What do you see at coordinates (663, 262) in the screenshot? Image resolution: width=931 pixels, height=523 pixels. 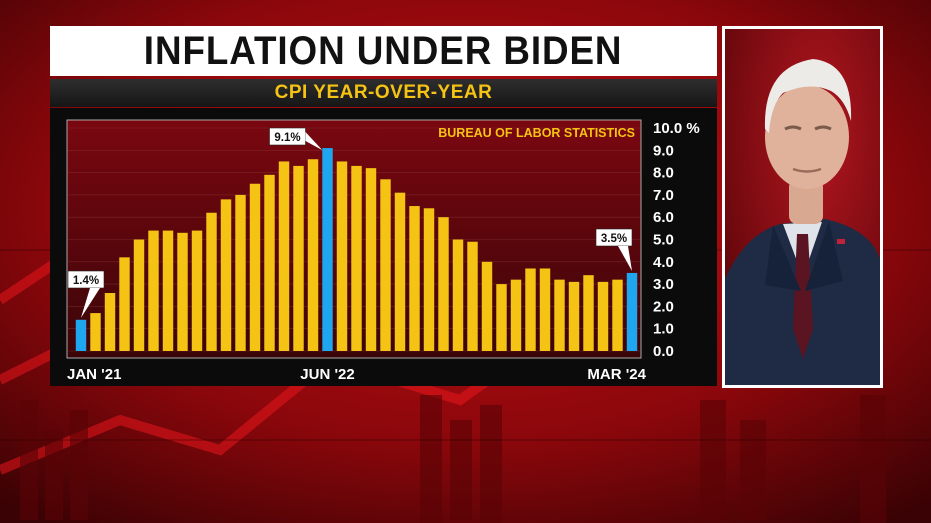 I see `y-tick-label: 4.0` at bounding box center [663, 262].